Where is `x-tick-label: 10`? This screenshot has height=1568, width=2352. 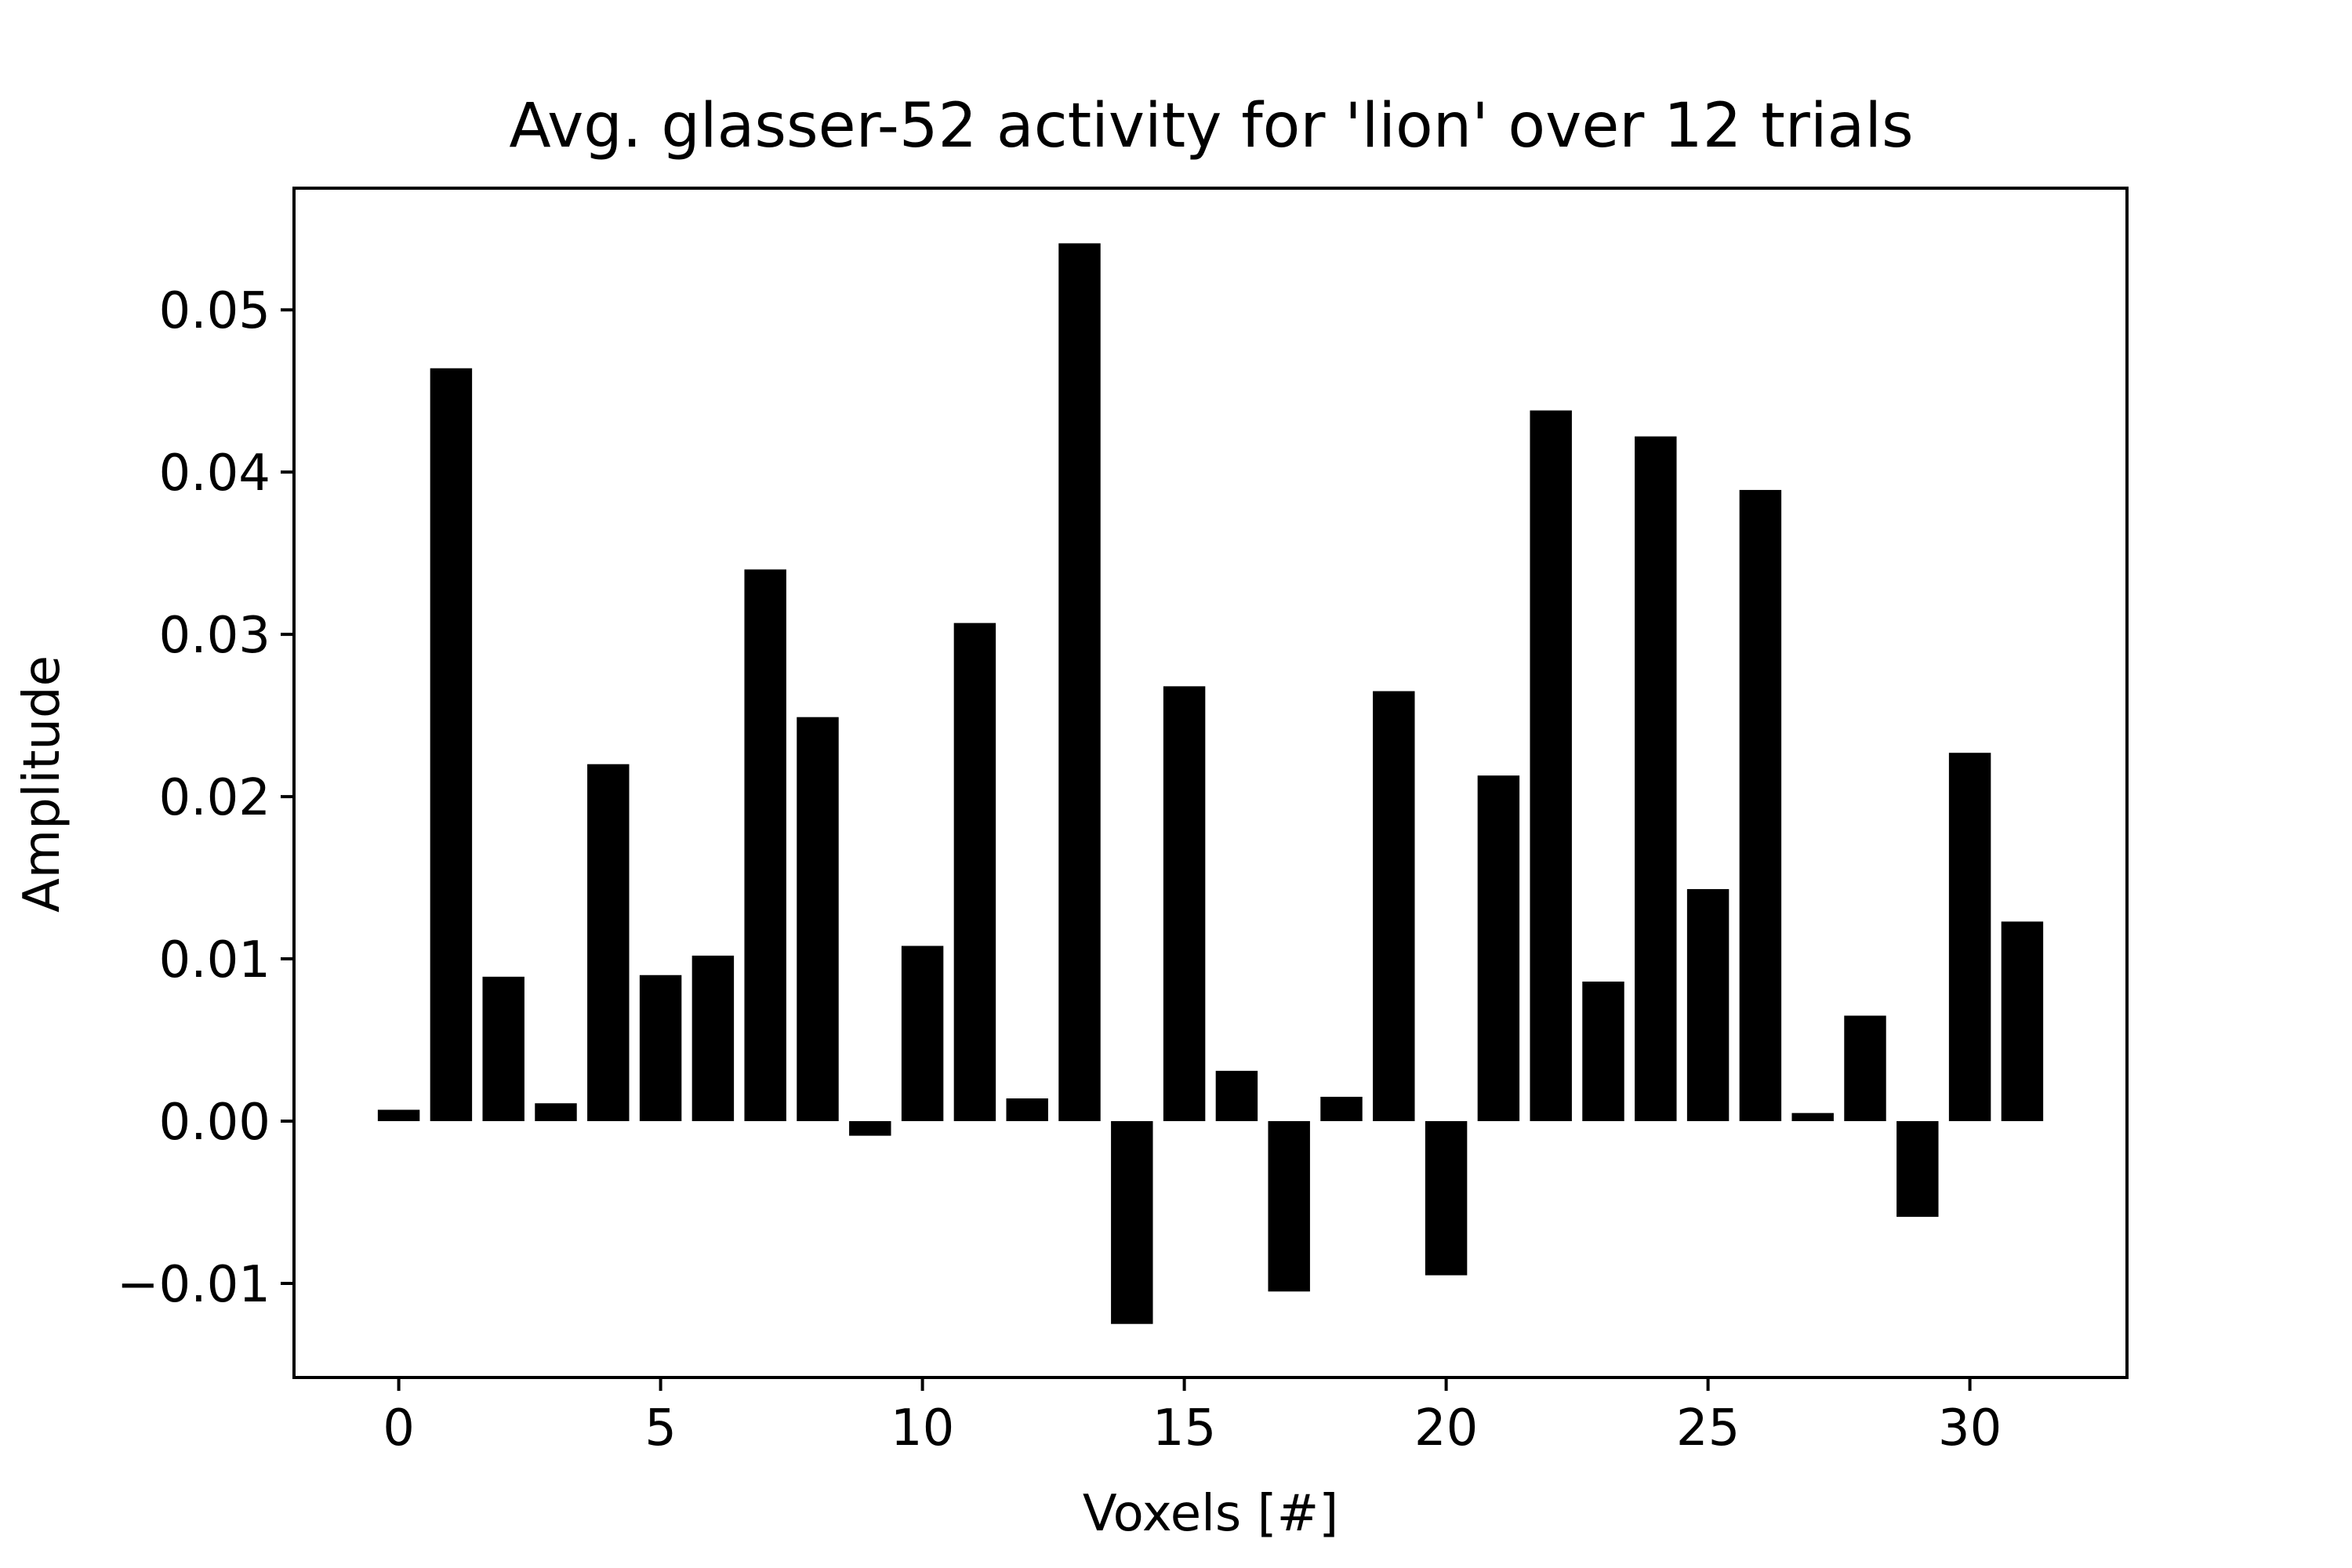
x-tick-label: 10 is located at coordinates (922, 1428).